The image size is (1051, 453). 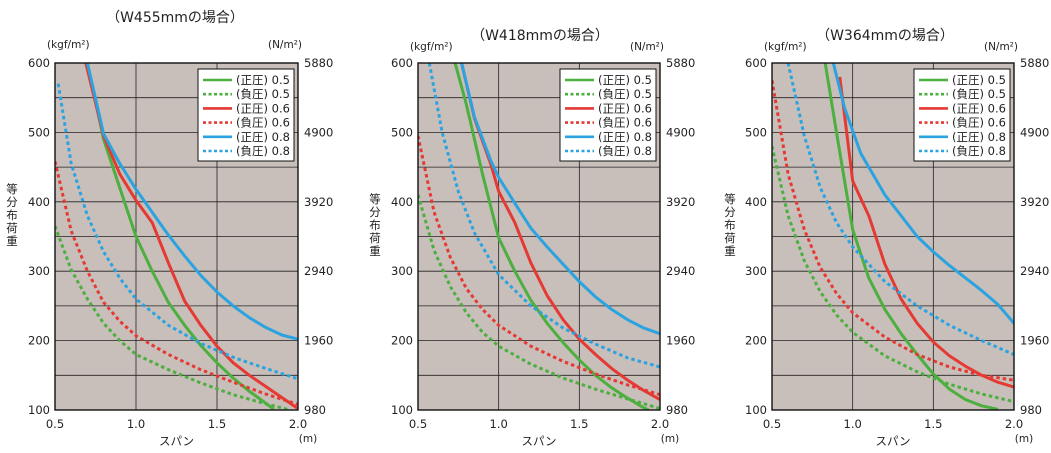 I want to click on x-axis-label: スパン, so click(x=176, y=441).